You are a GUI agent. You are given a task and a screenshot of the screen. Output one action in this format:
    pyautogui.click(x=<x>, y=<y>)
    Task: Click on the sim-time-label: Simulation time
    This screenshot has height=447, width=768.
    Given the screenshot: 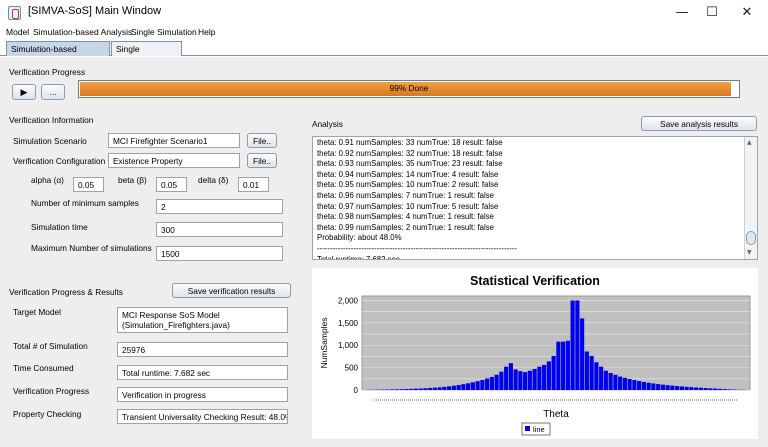 What is the action you would take?
    pyautogui.click(x=59, y=227)
    